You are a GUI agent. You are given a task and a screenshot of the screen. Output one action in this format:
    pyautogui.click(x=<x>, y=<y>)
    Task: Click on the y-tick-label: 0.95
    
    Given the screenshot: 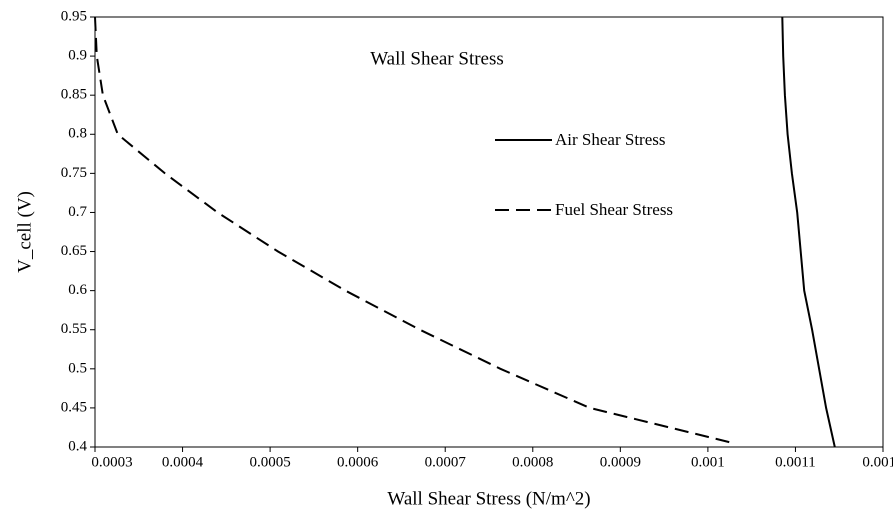 What is the action you would take?
    pyautogui.click(x=74, y=16)
    